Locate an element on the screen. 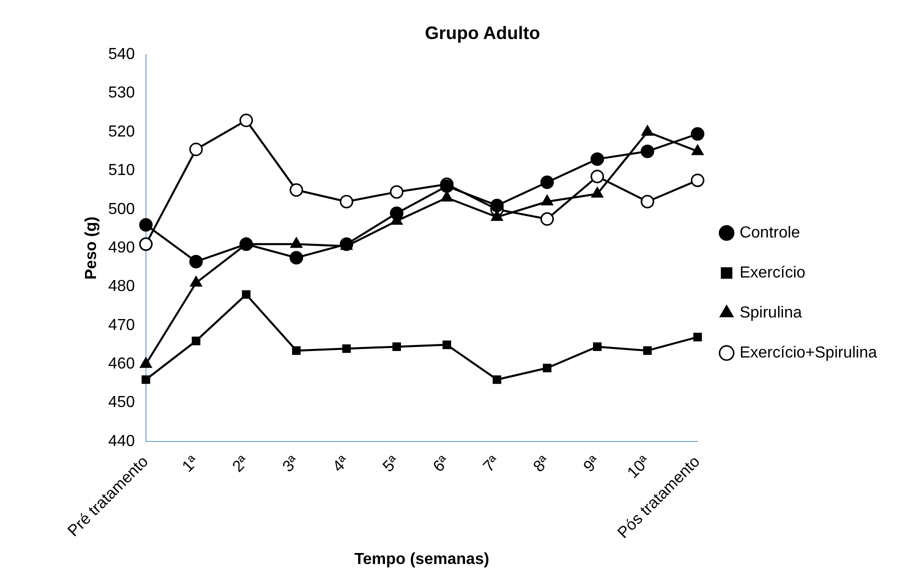  y-tick-label: 440 is located at coordinates (121, 441).